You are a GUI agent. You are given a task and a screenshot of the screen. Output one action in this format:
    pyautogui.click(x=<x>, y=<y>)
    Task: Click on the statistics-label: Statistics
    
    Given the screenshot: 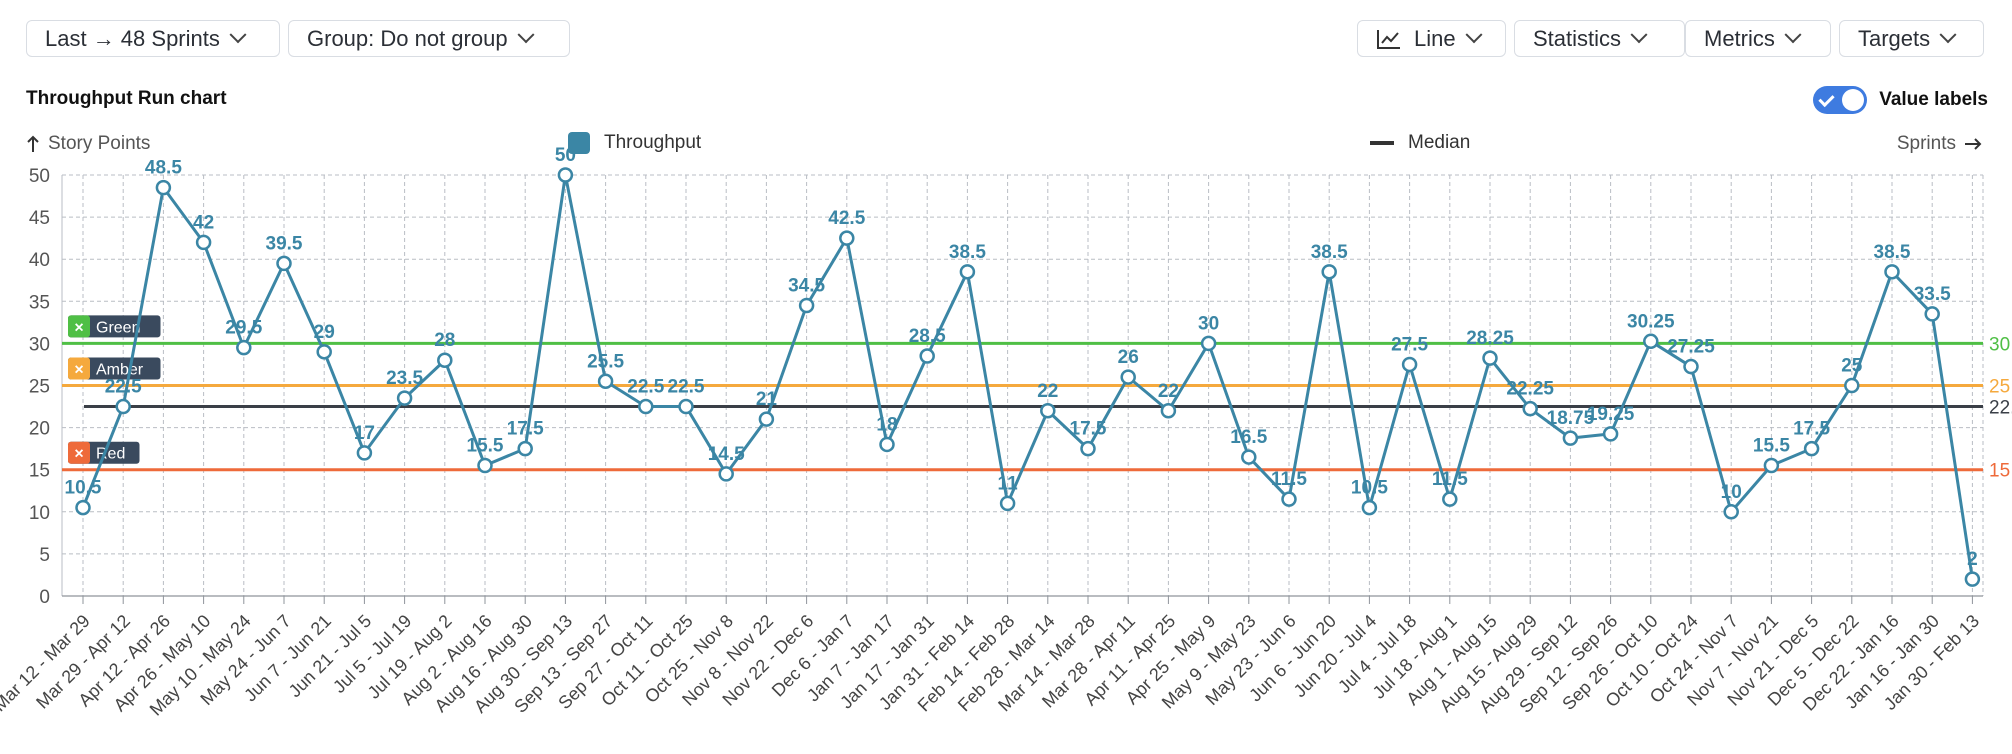 What is the action you would take?
    pyautogui.click(x=1577, y=38)
    